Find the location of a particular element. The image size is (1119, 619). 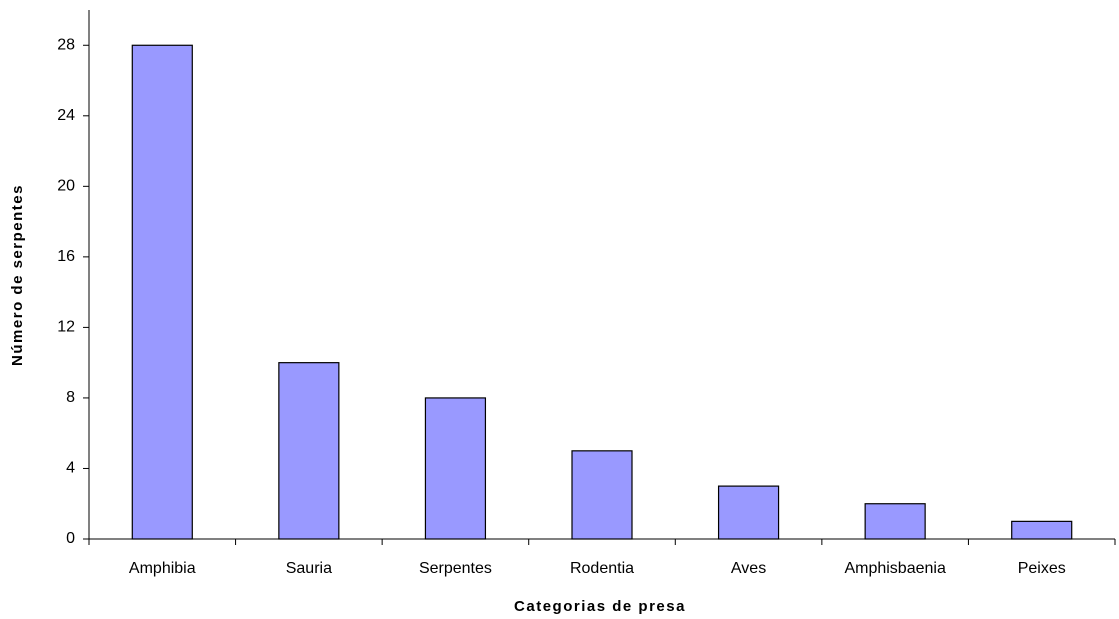

x-tick-label: Aves is located at coordinates (748, 568).